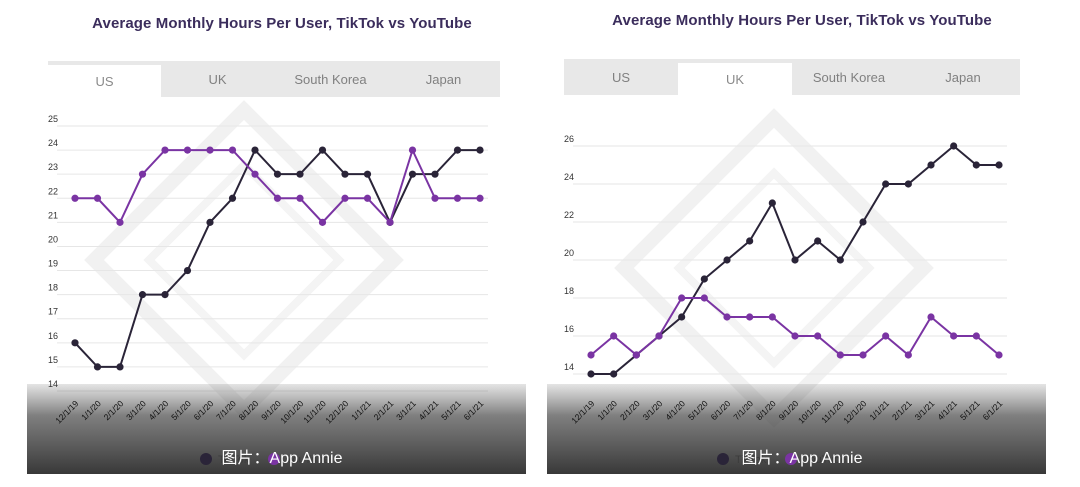 This screenshot has height=487, width=1080. What do you see at coordinates (569, 139) in the screenshot?
I see `y-tick-label: 26` at bounding box center [569, 139].